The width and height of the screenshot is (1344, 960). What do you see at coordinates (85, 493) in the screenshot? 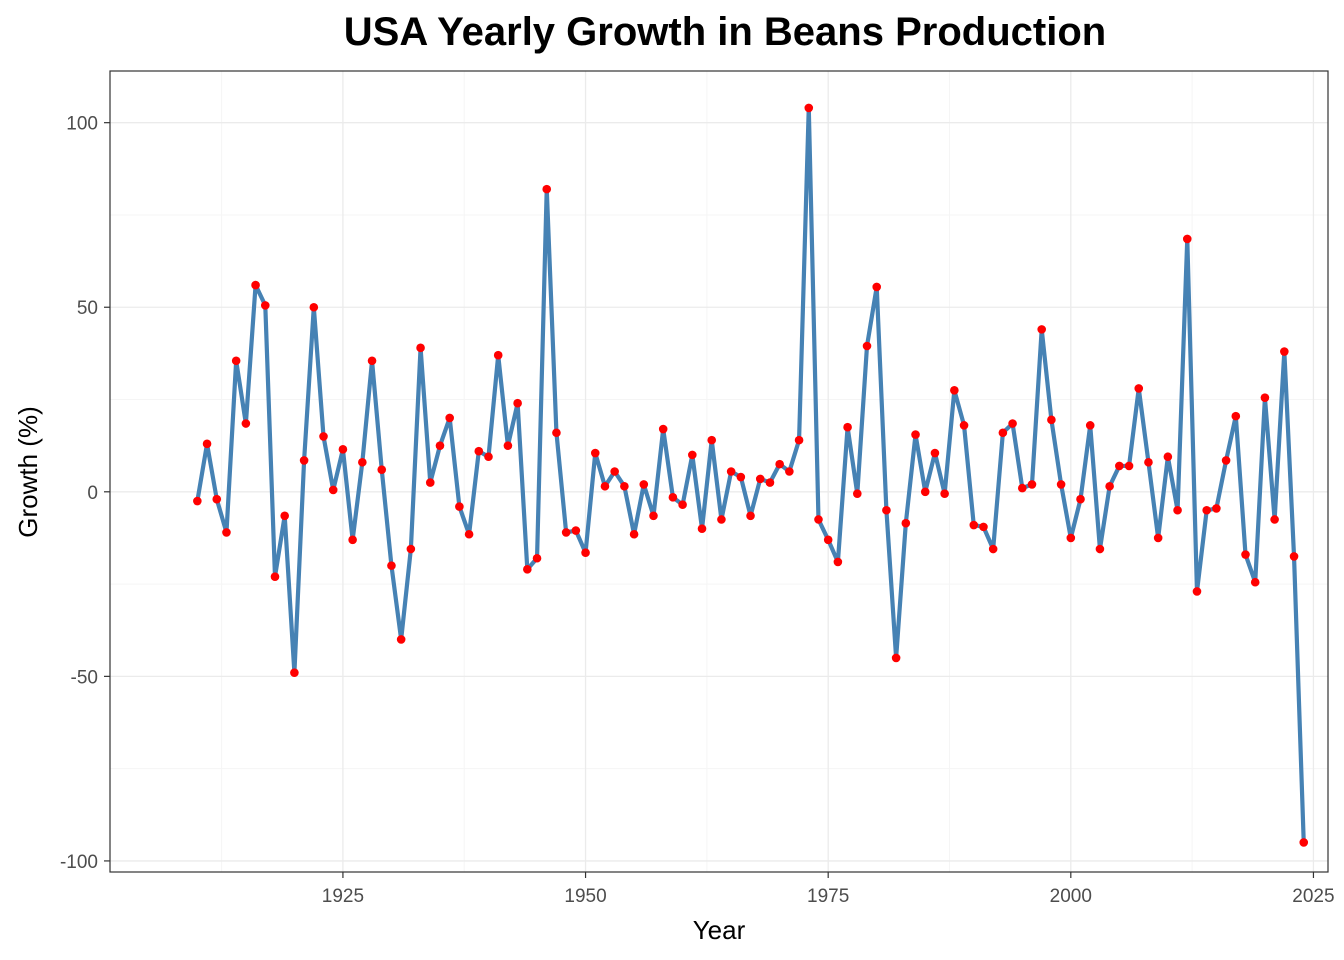
I see `y-axis: -100 -50 0 50 100` at bounding box center [85, 493].